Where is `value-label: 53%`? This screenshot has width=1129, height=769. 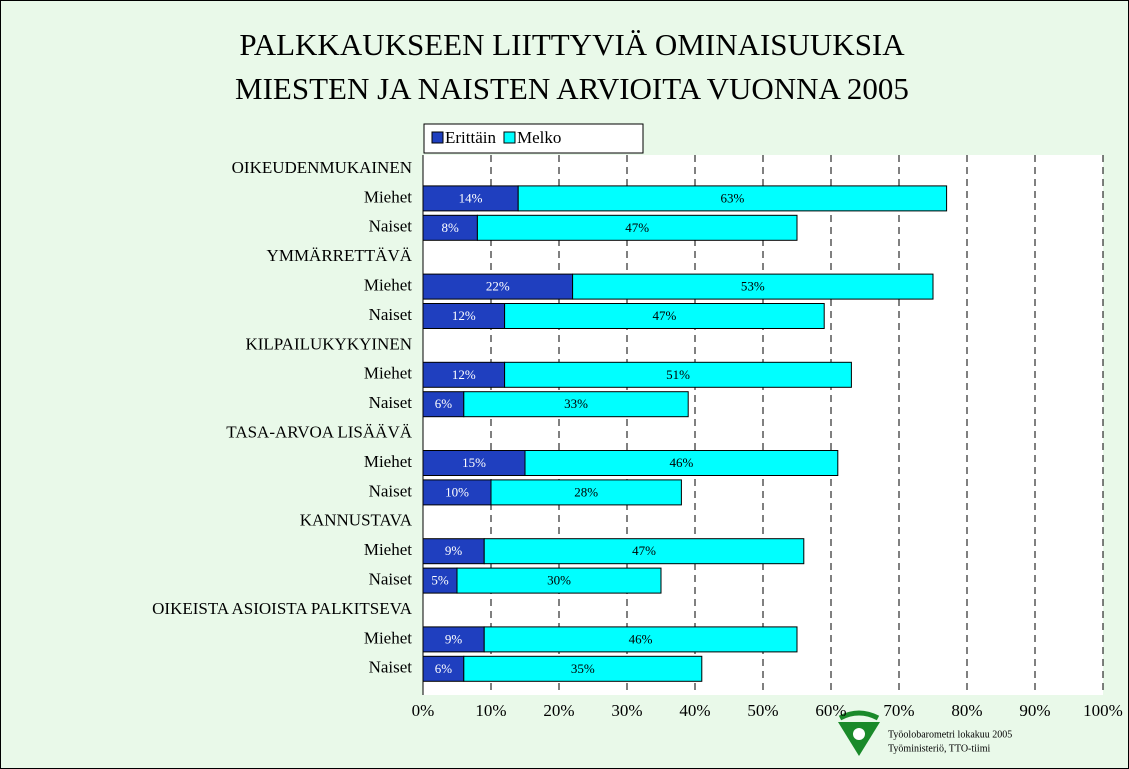 value-label: 53% is located at coordinates (753, 286).